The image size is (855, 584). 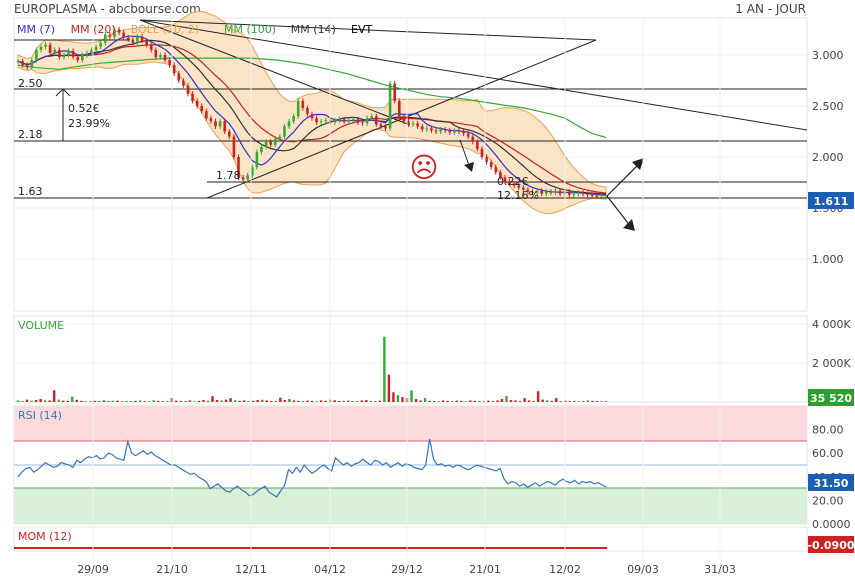 I want to click on rsi-line, so click(x=312, y=468).